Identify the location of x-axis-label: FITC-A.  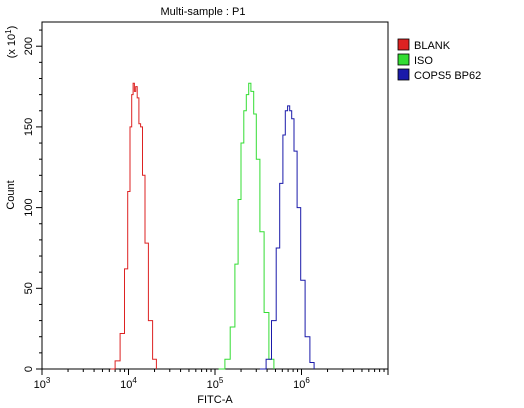
(215, 400).